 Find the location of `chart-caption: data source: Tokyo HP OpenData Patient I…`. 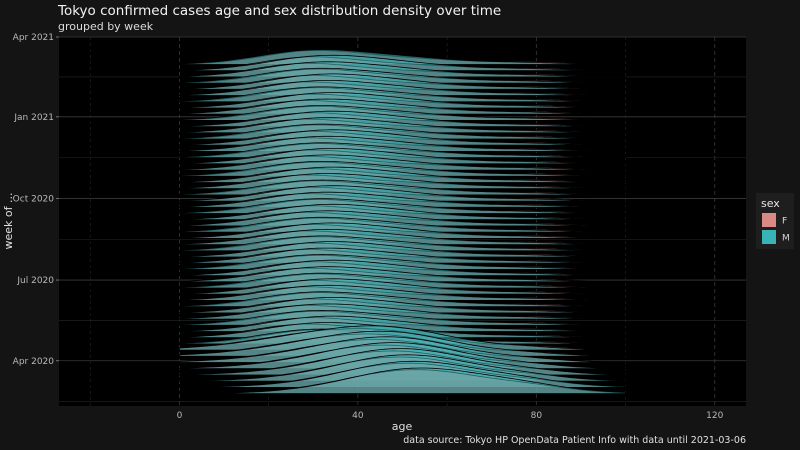

chart-caption: data source: Tokyo HP OpenData Patient I… is located at coordinates (574, 440).